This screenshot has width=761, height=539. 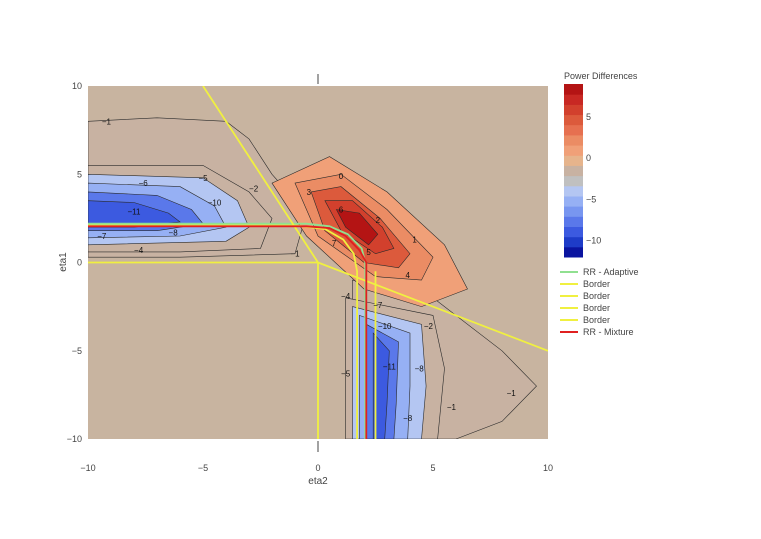 What do you see at coordinates (588, 117) in the screenshot?
I see `colorbar-tick-1: 5` at bounding box center [588, 117].